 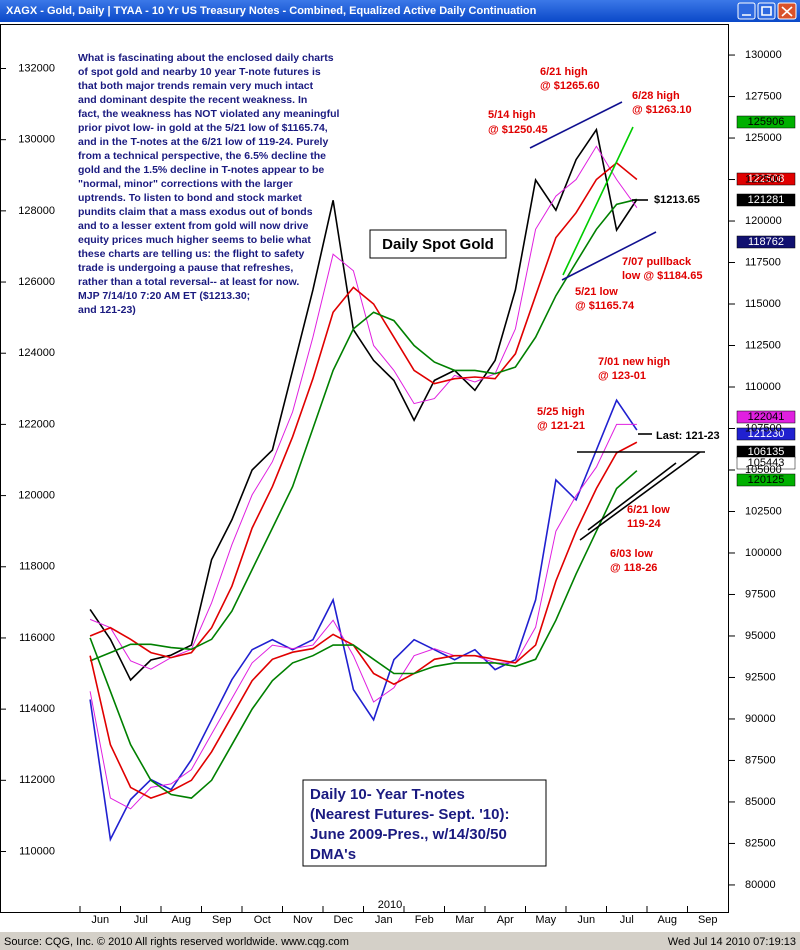 I want to click on x-tick-label: Nov, so click(x=303, y=920).